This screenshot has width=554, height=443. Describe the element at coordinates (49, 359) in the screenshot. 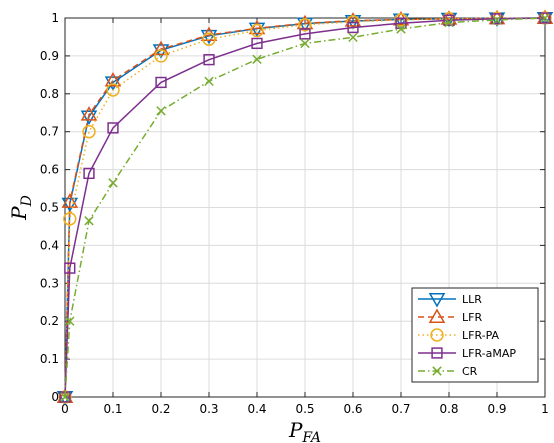

I see `y-tick-label: 0.1` at that location.